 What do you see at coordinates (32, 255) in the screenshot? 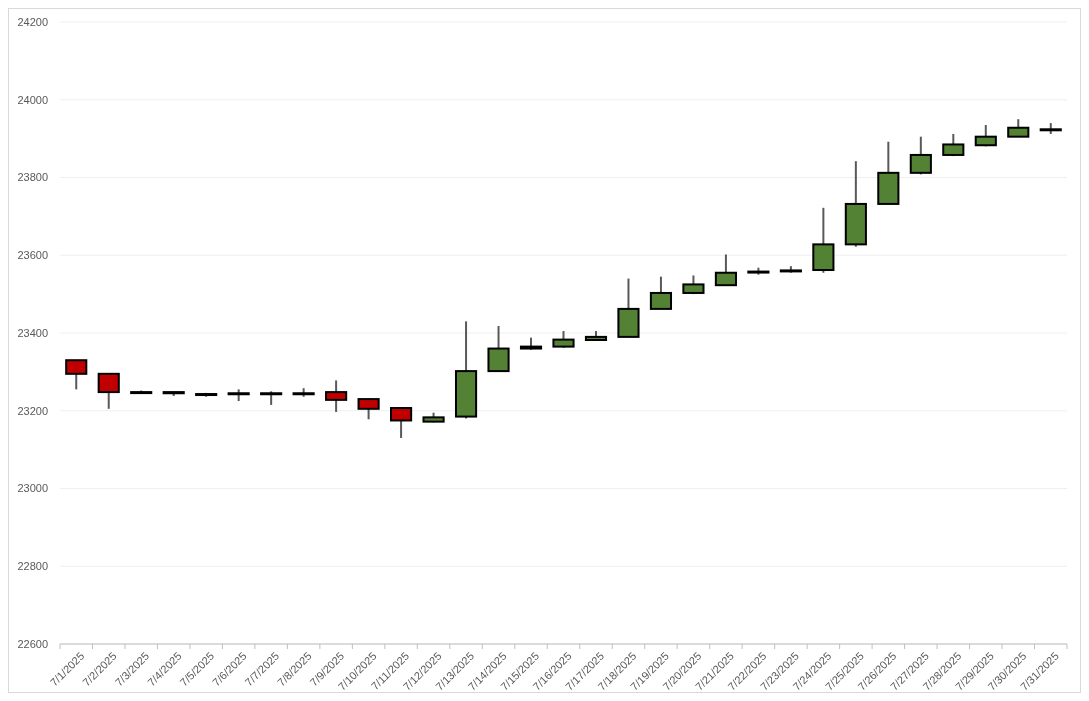
I see `y-tick-label: 23600` at bounding box center [32, 255].